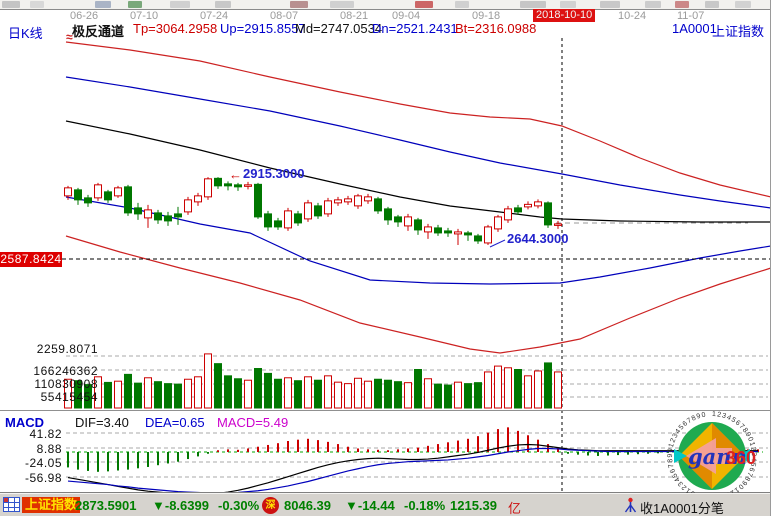  Describe the element at coordinates (385, 492) in the screenshot. I see `status-divider` at that location.